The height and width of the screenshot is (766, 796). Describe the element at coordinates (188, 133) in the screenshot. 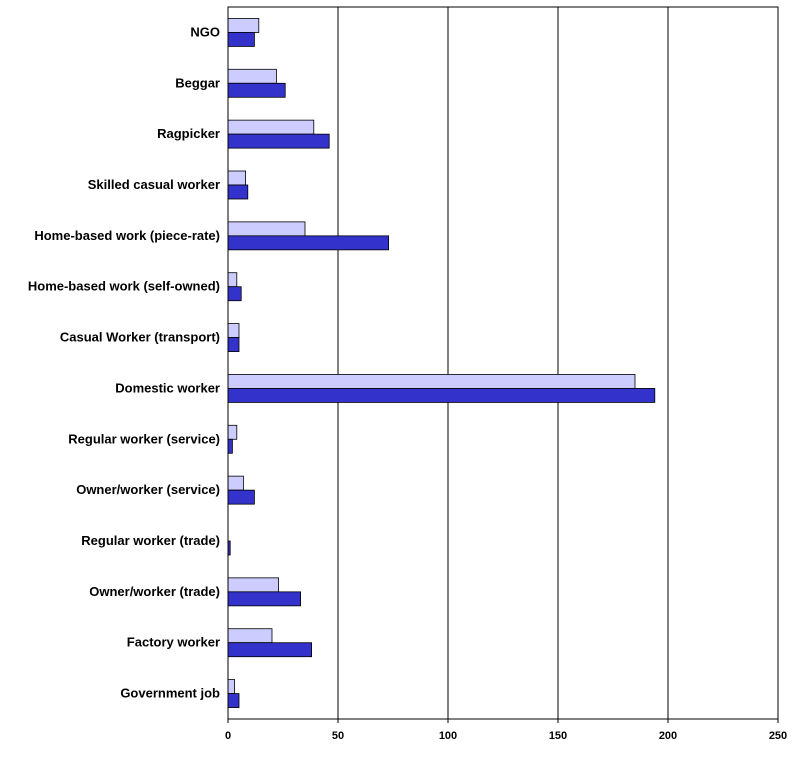

I see `category-label: Ragpicker` at that location.